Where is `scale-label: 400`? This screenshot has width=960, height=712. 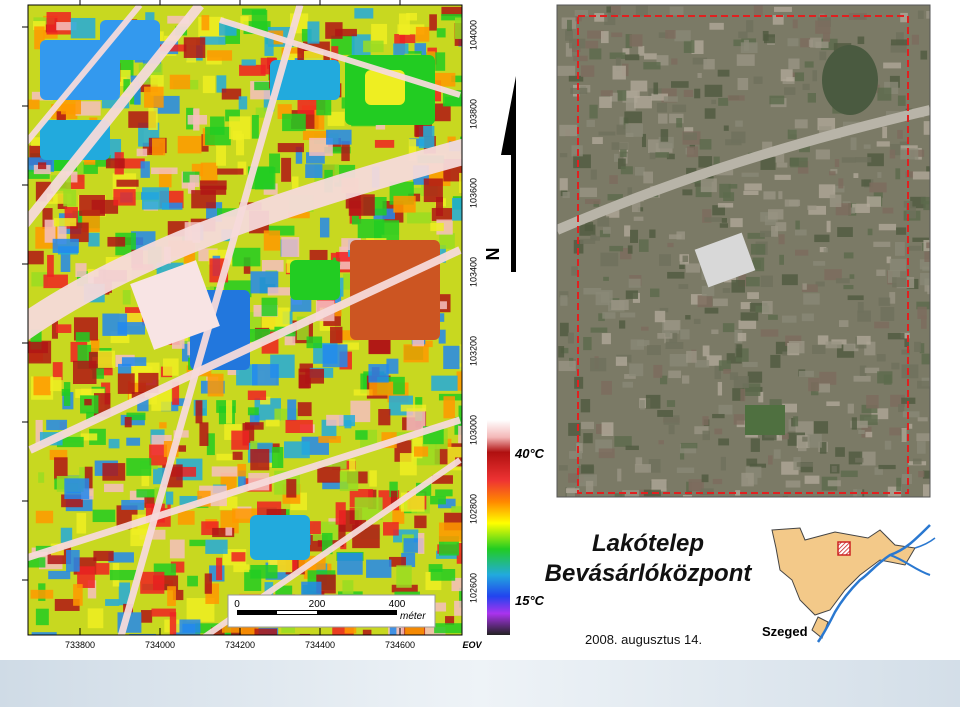
scale-label: 400 is located at coordinates (397, 604).